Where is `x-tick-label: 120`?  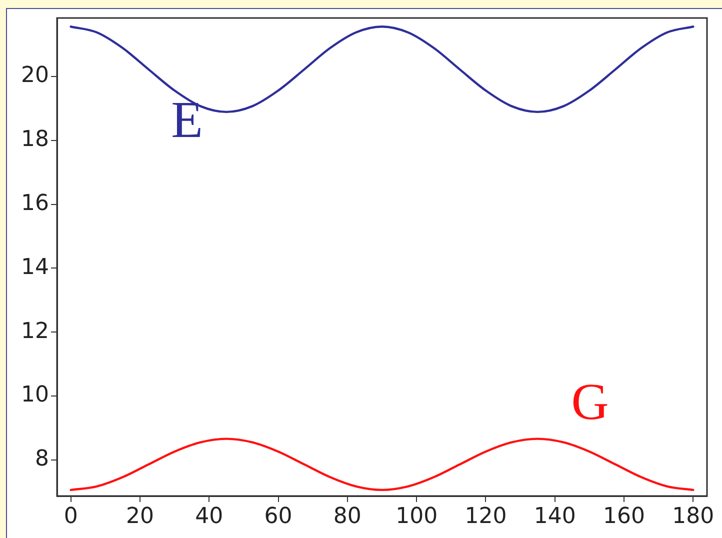 x-tick-label: 120 is located at coordinates (485, 516).